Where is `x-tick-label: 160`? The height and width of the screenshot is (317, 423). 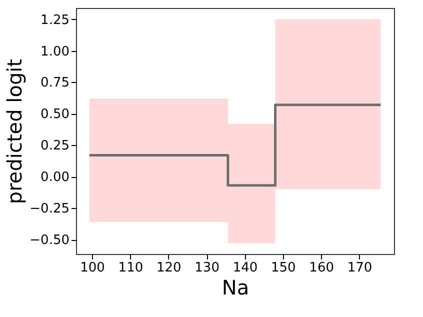
x-tick-label: 160 is located at coordinates (321, 268).